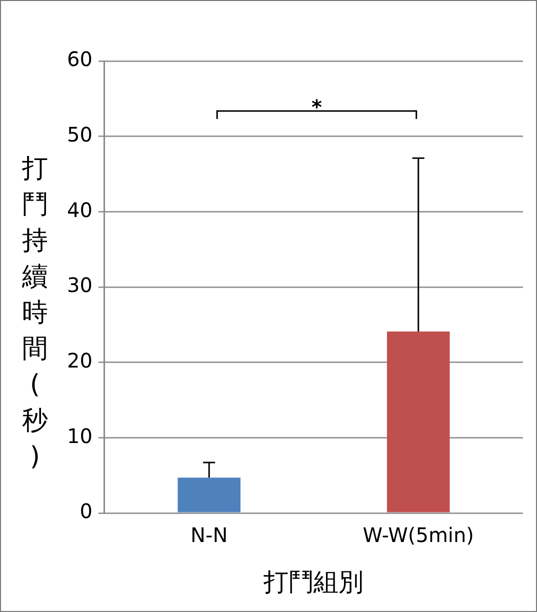  Describe the element at coordinates (79, 285) in the screenshot. I see `y-tick-label: 30` at that location.